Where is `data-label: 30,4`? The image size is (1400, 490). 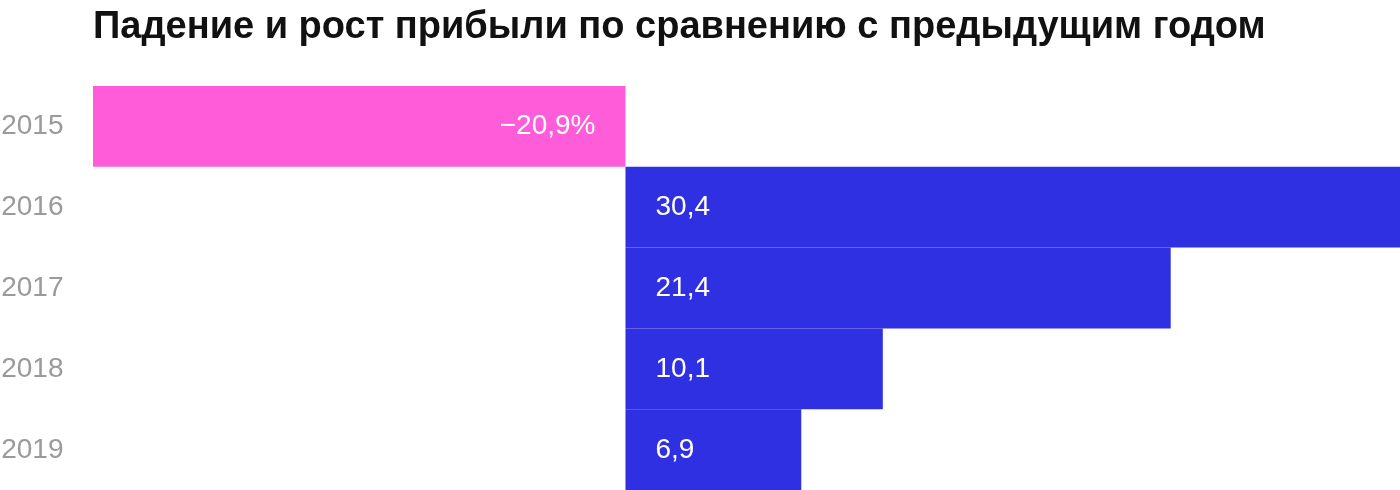 data-label: 30,4 is located at coordinates (682, 206).